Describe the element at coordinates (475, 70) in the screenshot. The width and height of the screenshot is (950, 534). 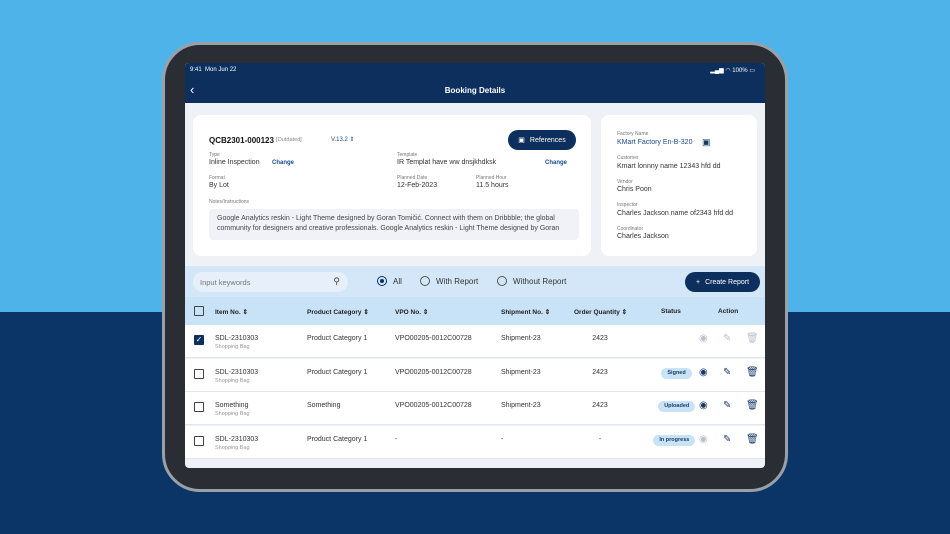
I see `status-bar: 9:41 Mon Jun 22 ▂▄▆ ◠ 100% ▭` at that location.